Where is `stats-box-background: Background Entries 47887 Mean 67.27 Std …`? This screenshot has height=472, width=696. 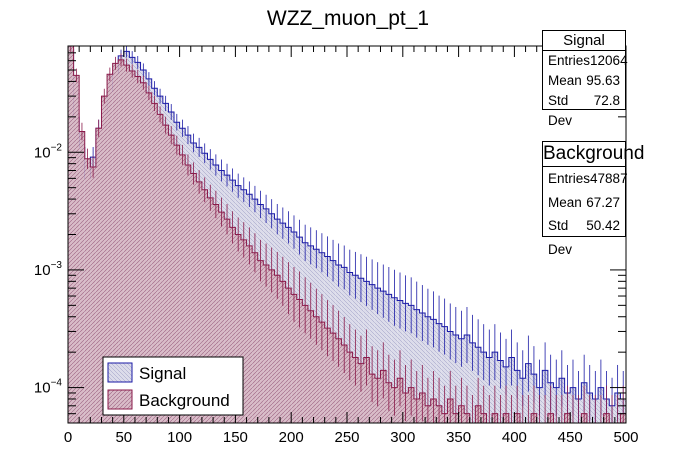
stats-box-background: Background Entries 47887 Mean 67.27 Std … is located at coordinates (593, 199).